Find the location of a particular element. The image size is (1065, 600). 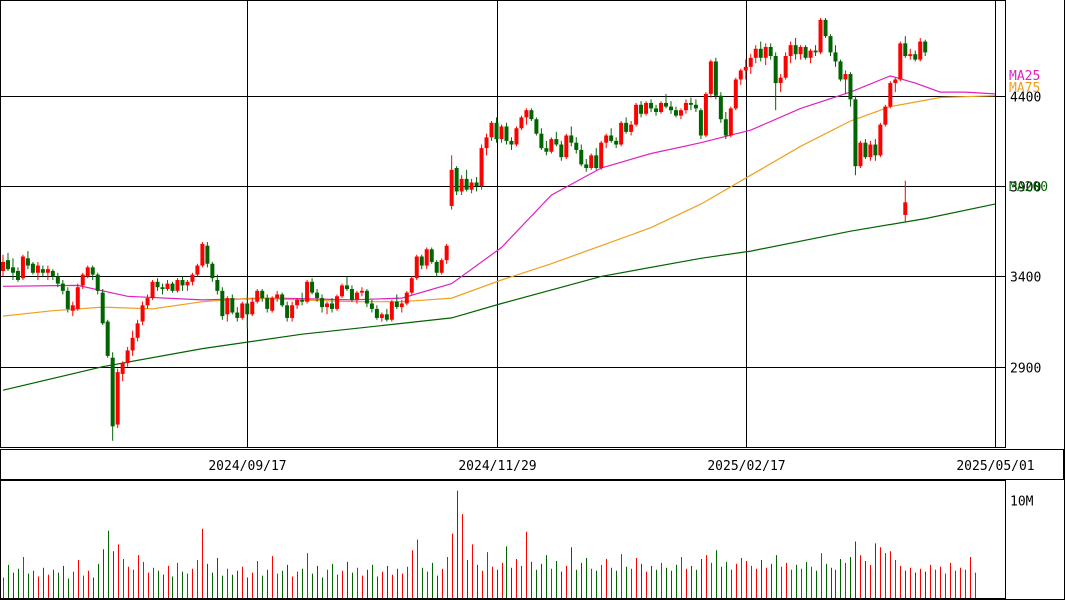

date-tick-label: 2025/05/01 is located at coordinates (995, 466).